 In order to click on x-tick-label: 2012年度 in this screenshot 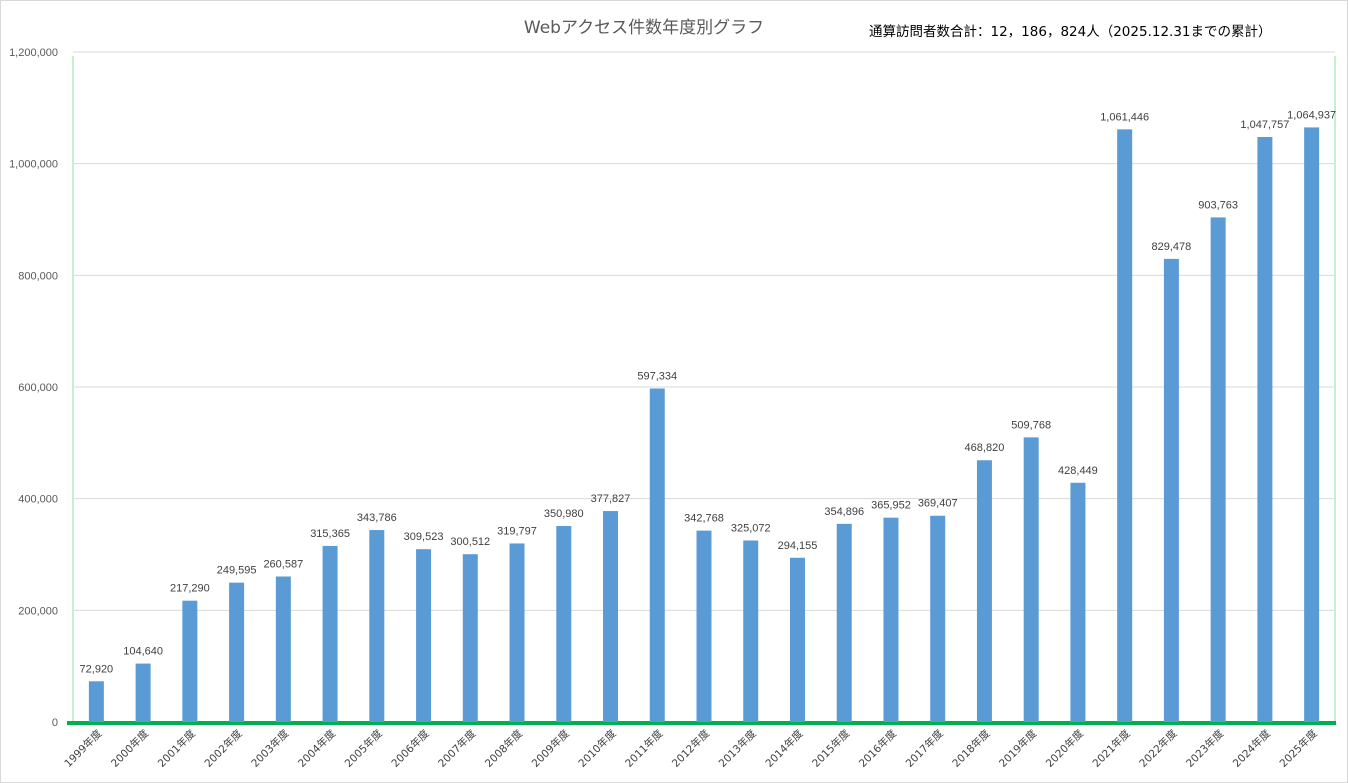, I will do `click(690, 748)`.